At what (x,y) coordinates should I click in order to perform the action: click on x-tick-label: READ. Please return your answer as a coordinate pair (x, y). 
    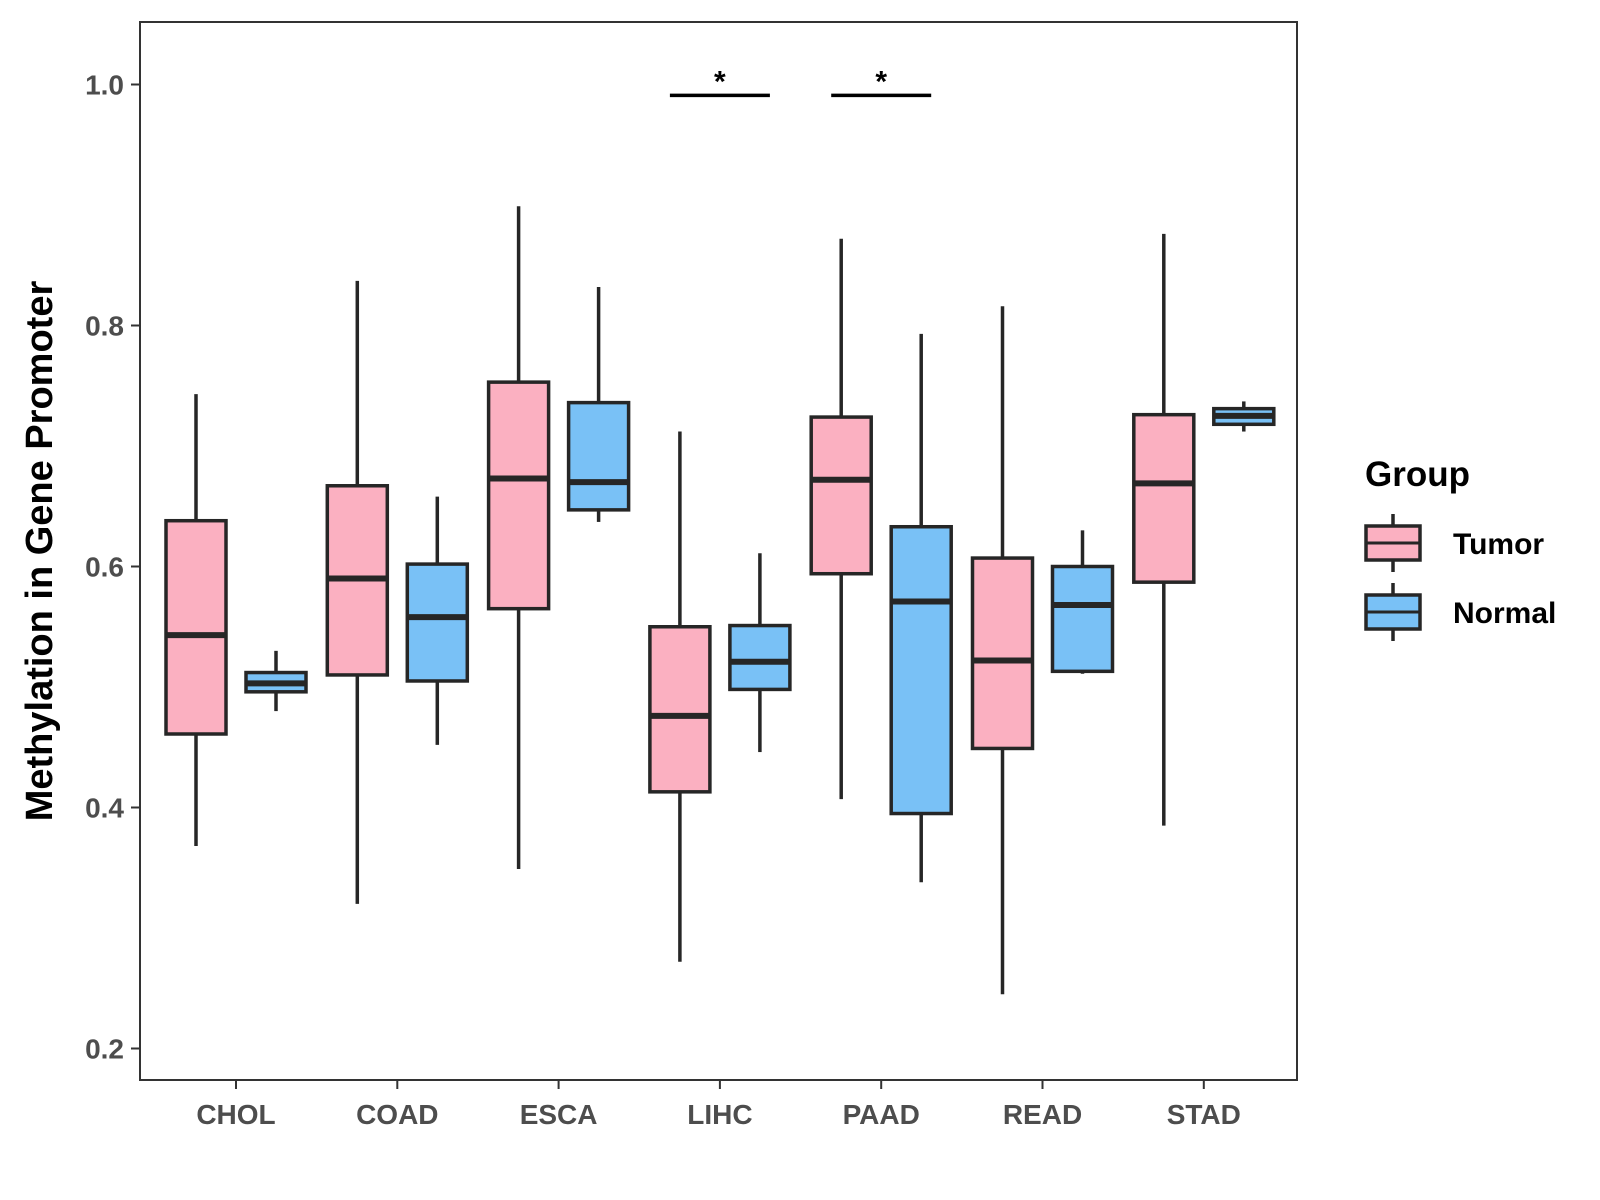
    Looking at the image, I should click on (1042, 1114).